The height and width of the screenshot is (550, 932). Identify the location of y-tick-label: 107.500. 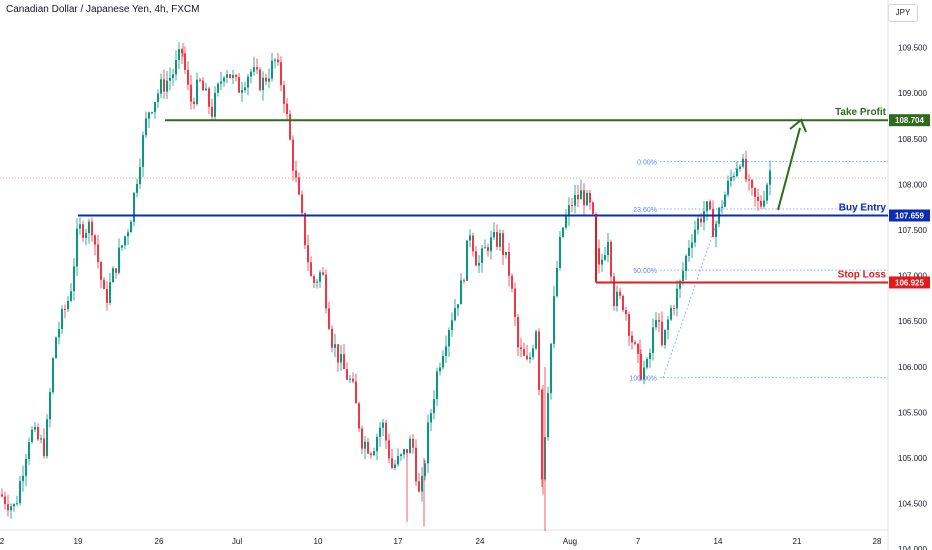
(912, 230).